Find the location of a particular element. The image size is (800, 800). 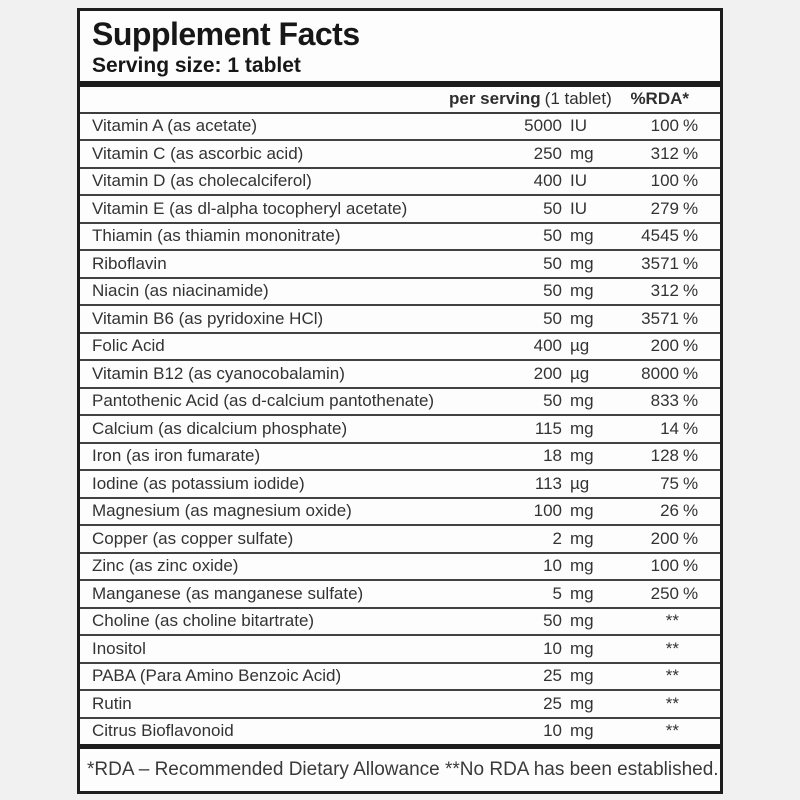

column-header-rda: %RDA* is located at coordinates (659, 99).